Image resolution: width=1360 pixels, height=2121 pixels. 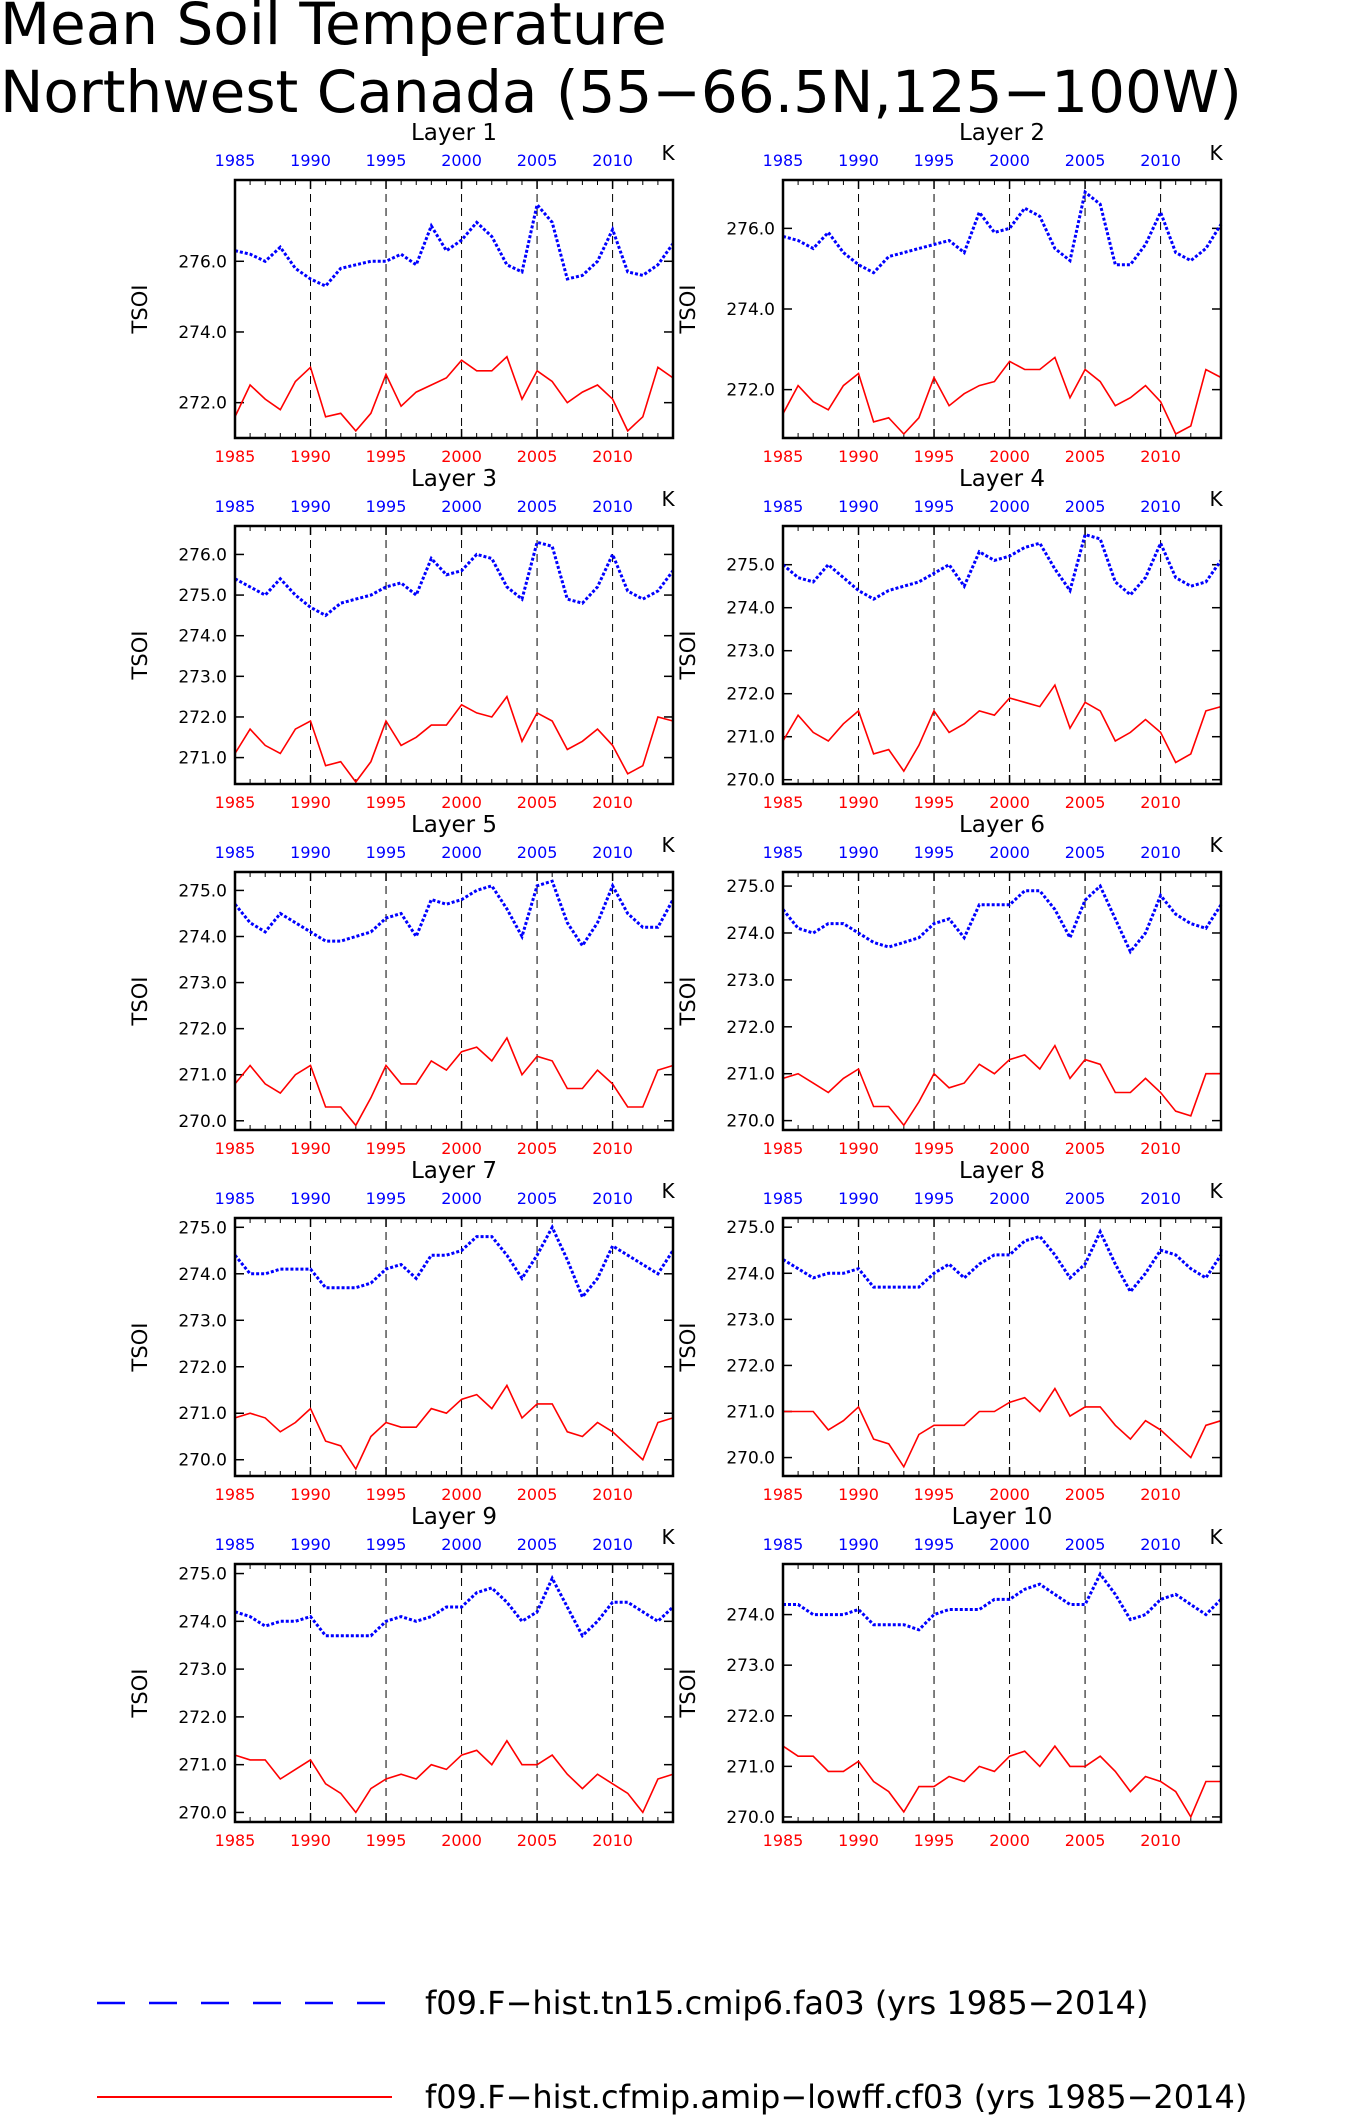 I want to click on panel-title: Layer 10, so click(x=1002, y=1517).